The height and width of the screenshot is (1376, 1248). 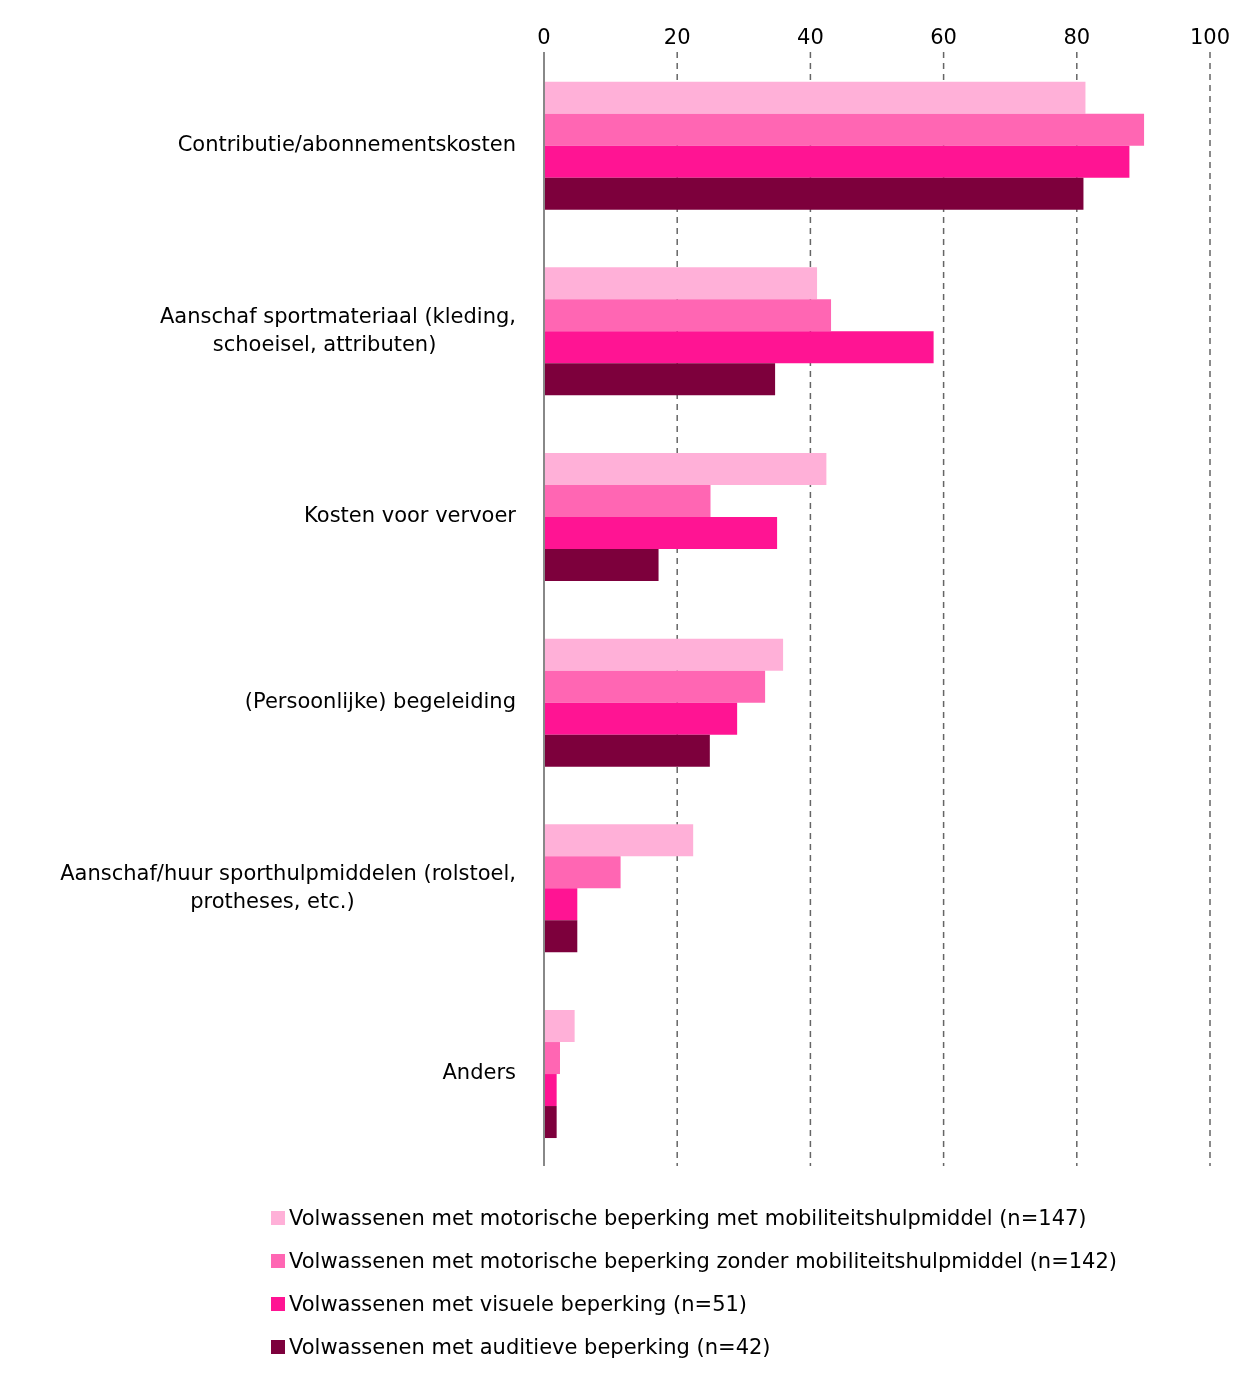 I want to click on x-tick-label: 80, so click(x=1077, y=37).